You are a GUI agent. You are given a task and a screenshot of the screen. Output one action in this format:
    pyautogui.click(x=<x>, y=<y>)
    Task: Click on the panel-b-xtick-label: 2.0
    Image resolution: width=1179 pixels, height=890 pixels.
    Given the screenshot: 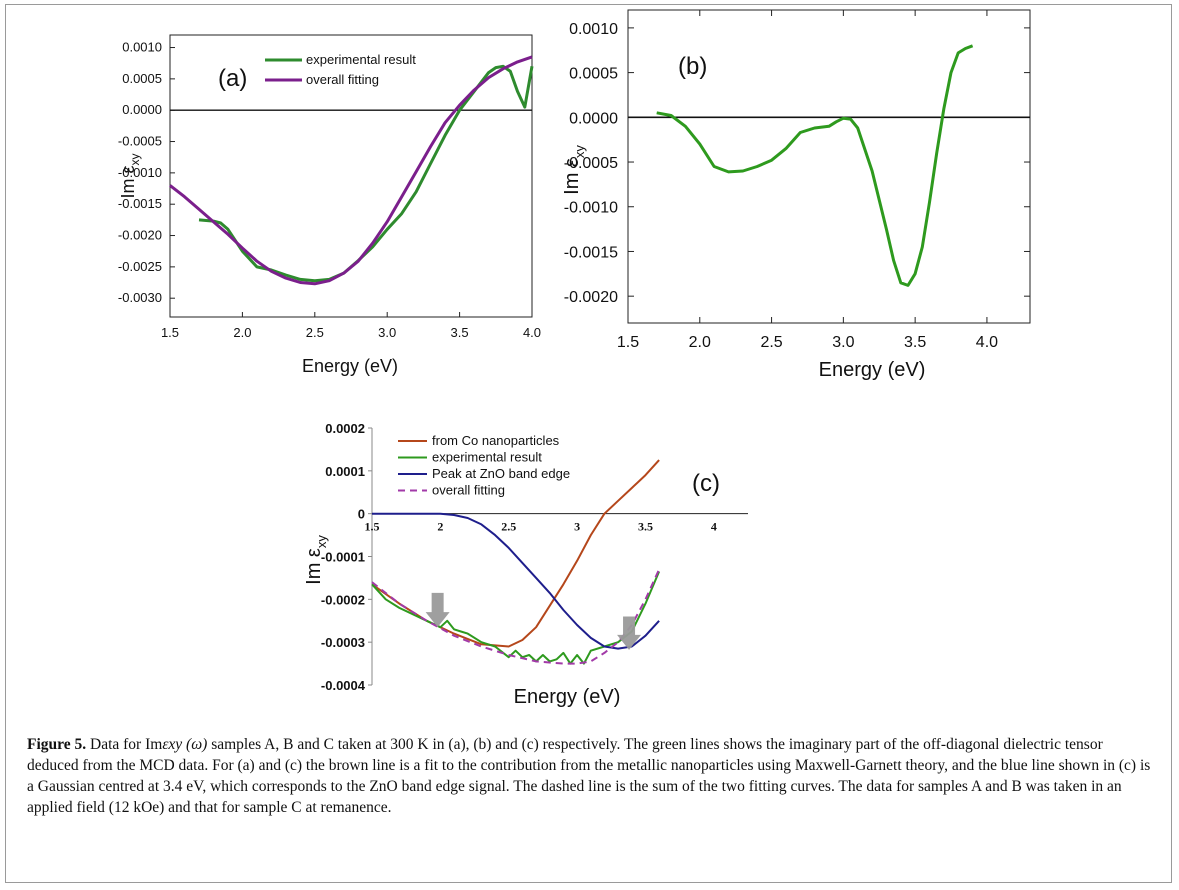 What is the action you would take?
    pyautogui.click(x=700, y=342)
    